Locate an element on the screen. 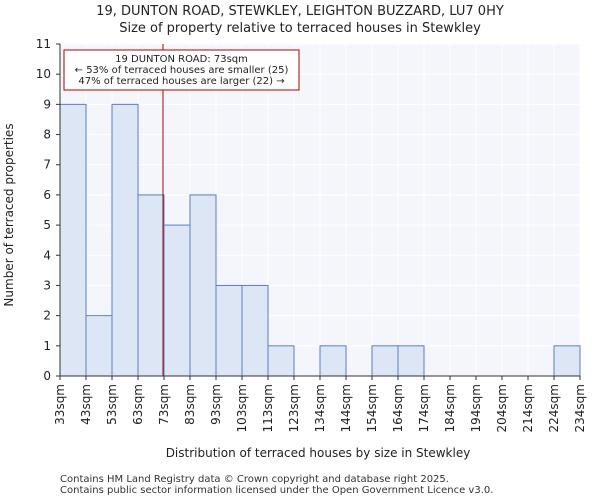 The width and height of the screenshot is (600, 500). x-tick-label: 73sqm is located at coordinates (164, 404).